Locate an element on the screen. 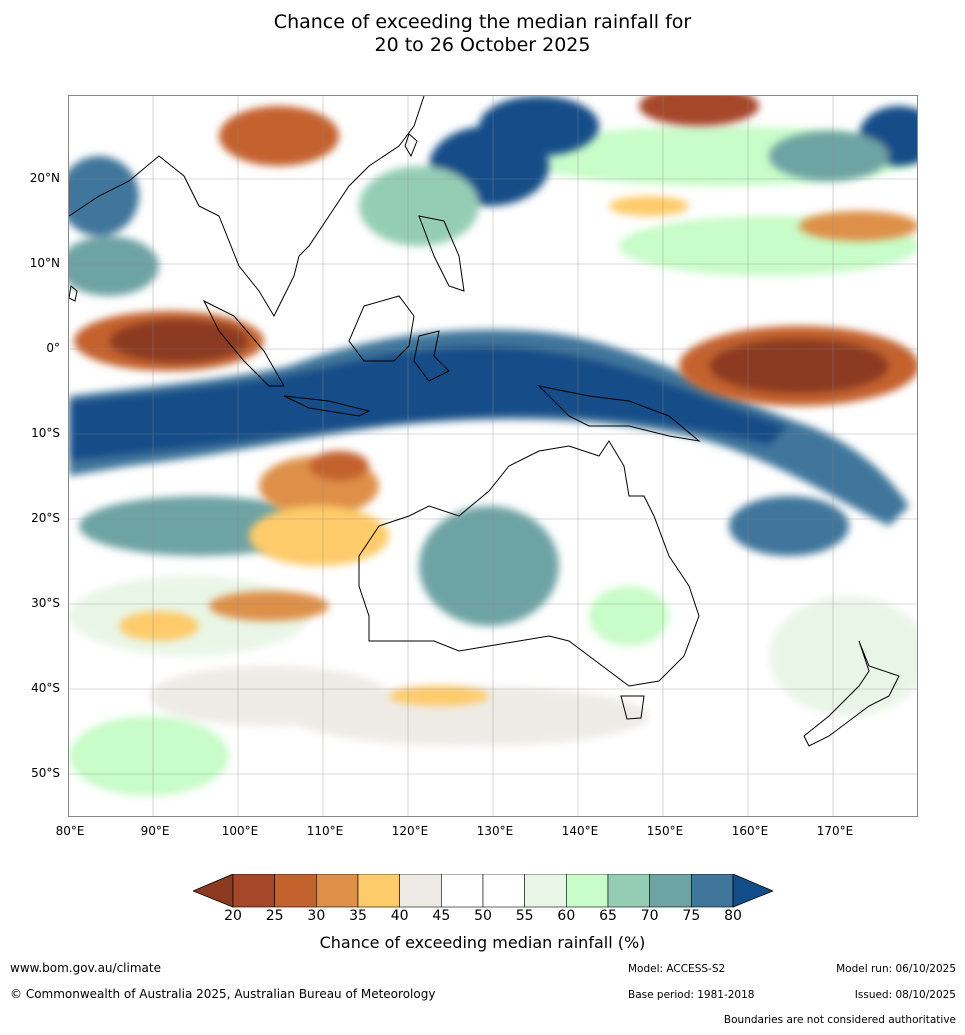 The width and height of the screenshot is (965, 1035). footer-issued: Issued: 08/10/2025 is located at coordinates (905, 995).